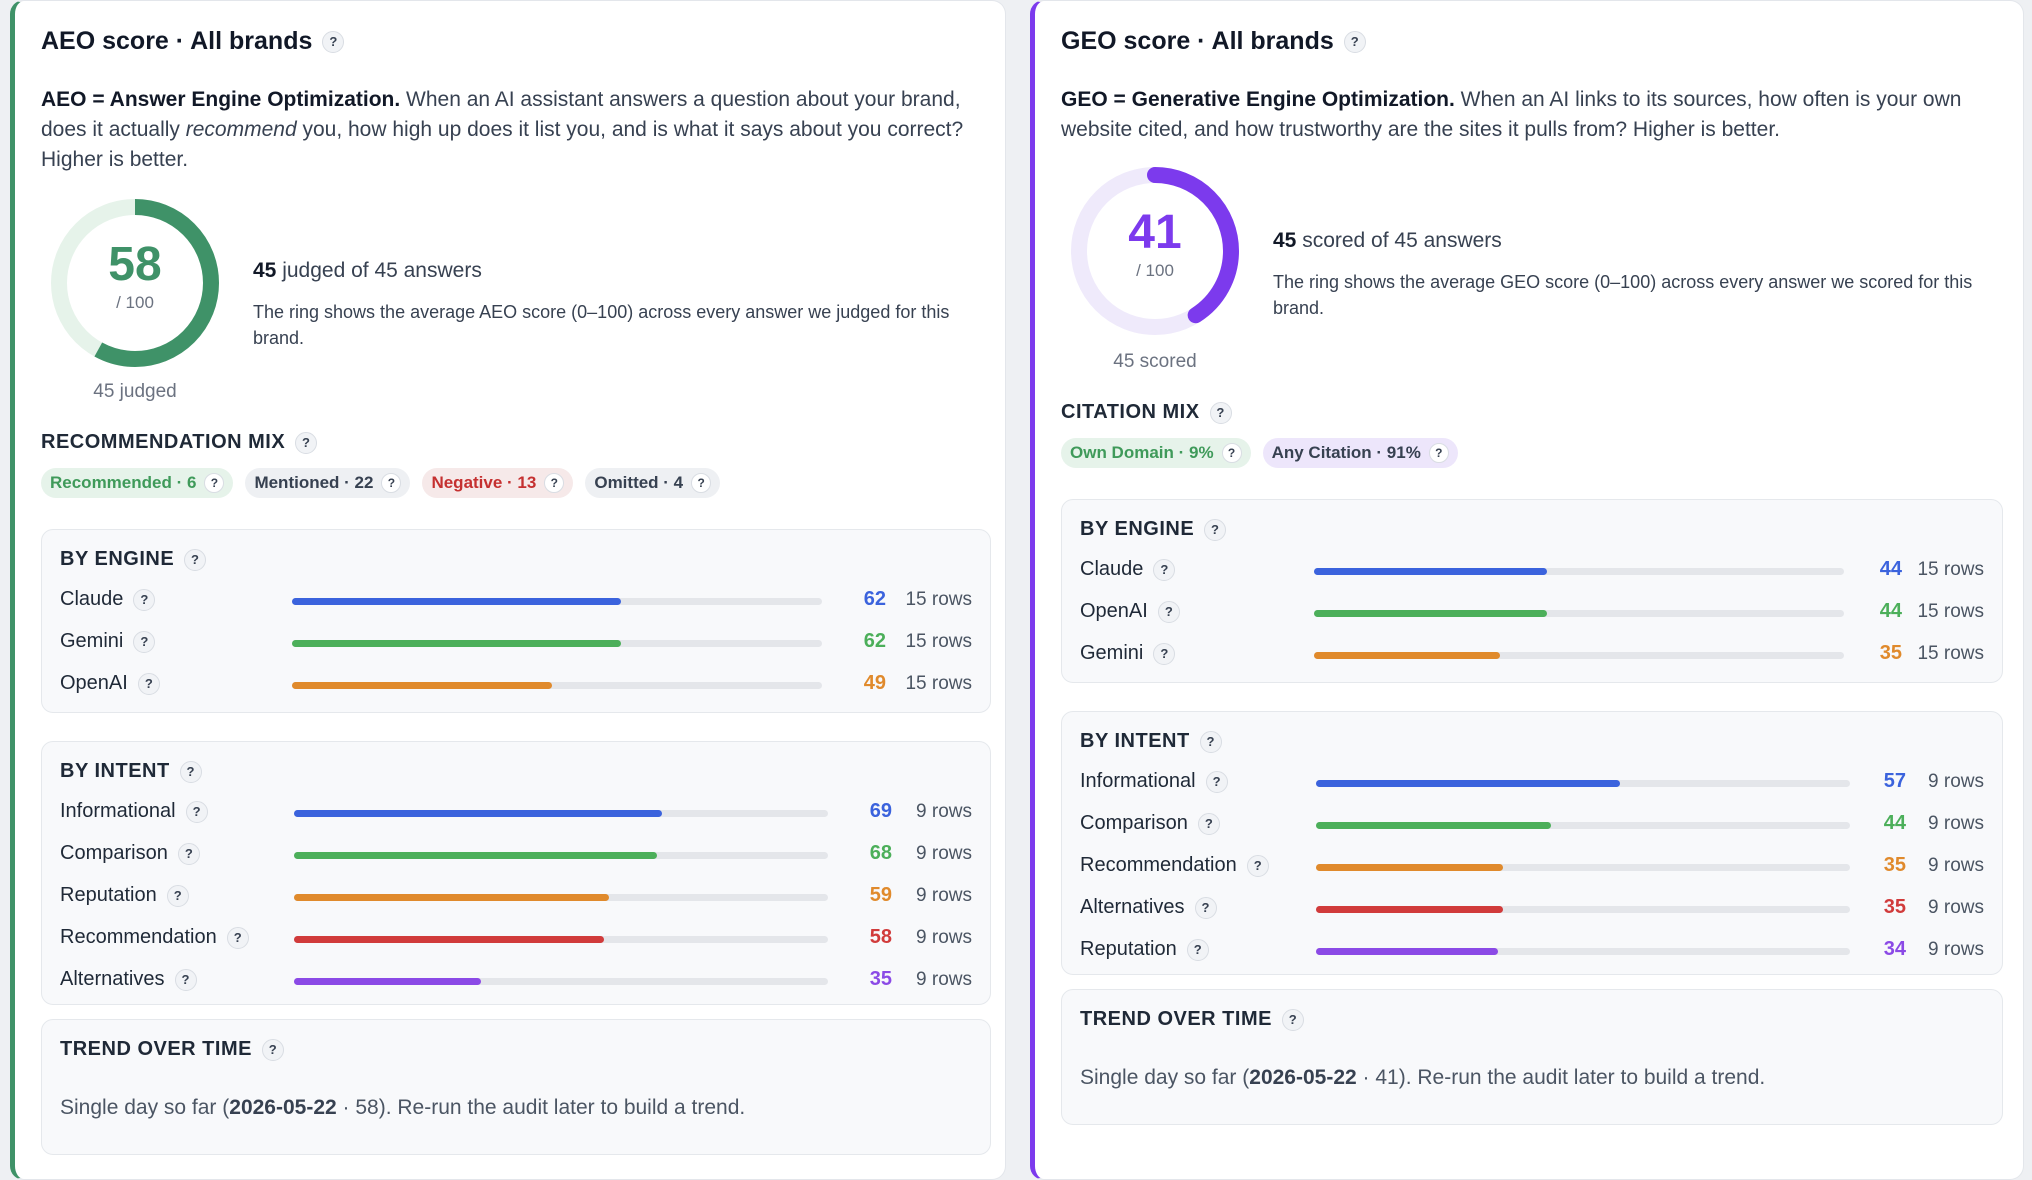  Describe the element at coordinates (1433, 825) in the screenshot. I see `geo-intent-comparison-bar` at that location.